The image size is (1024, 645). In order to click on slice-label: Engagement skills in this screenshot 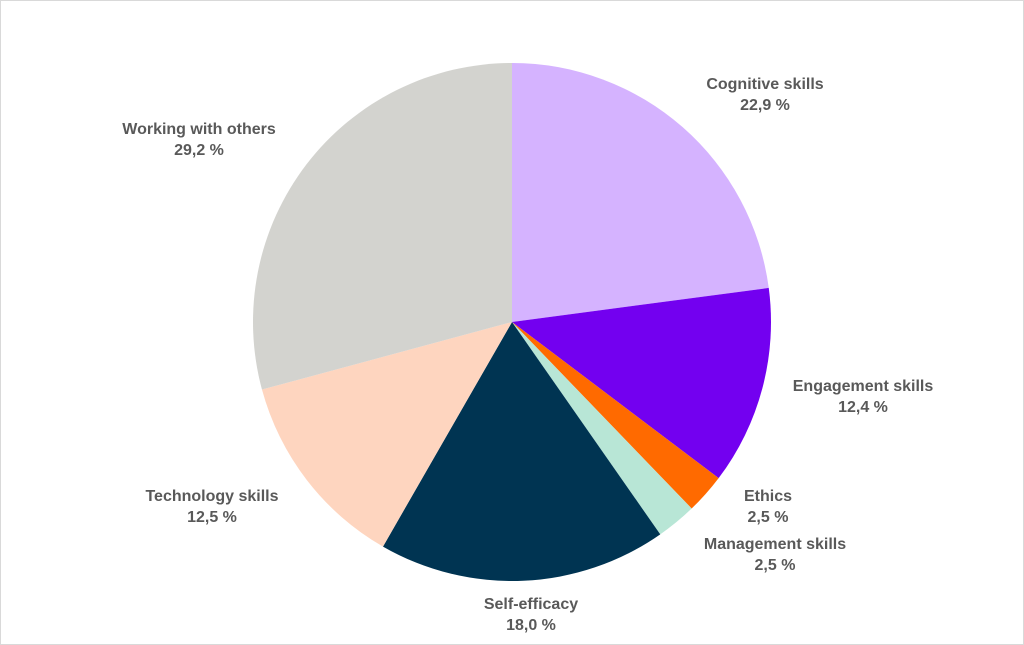, I will do `click(863, 386)`.